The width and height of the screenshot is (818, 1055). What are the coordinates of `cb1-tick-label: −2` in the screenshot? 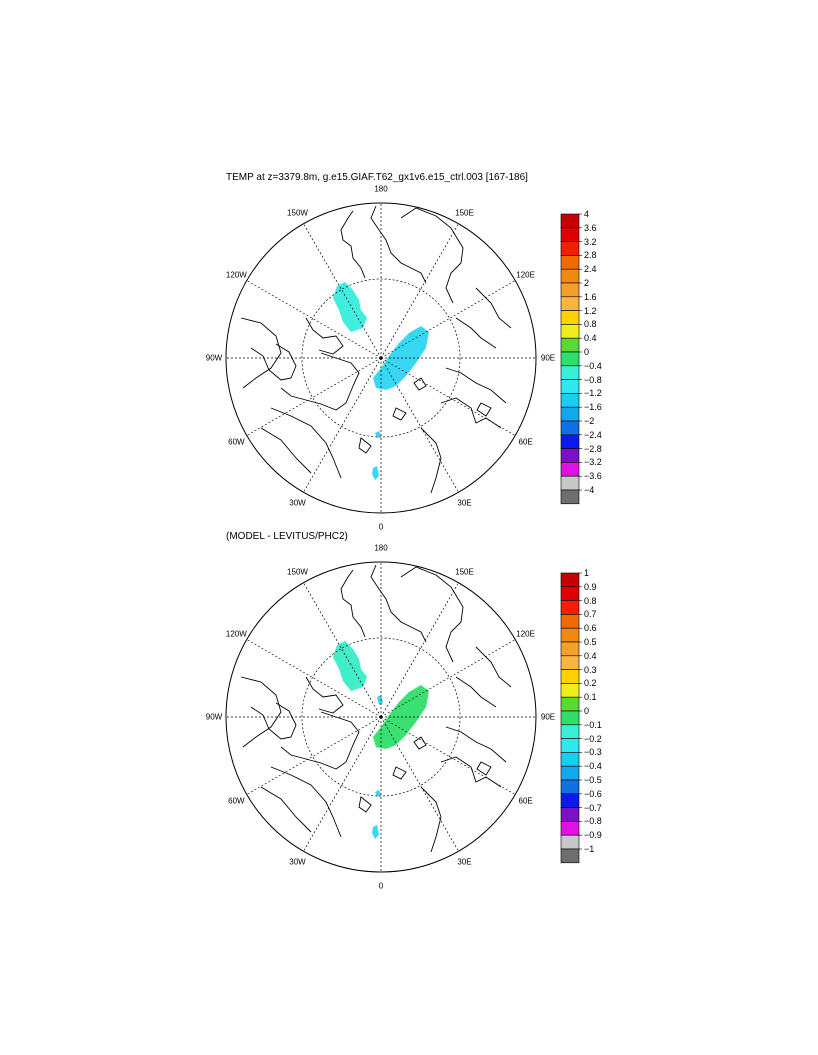 It's located at (589, 421).